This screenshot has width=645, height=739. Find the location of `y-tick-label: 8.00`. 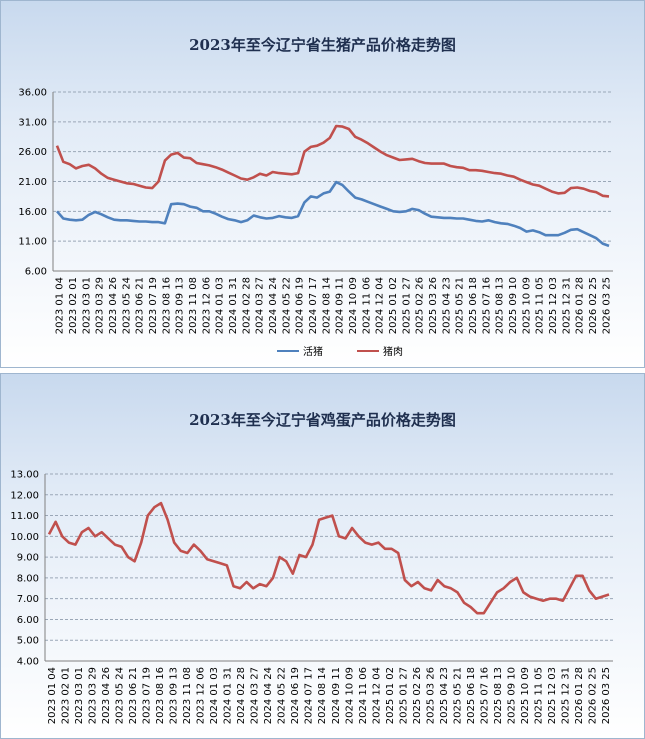

y-tick-label: 8.00 is located at coordinates (28, 578).